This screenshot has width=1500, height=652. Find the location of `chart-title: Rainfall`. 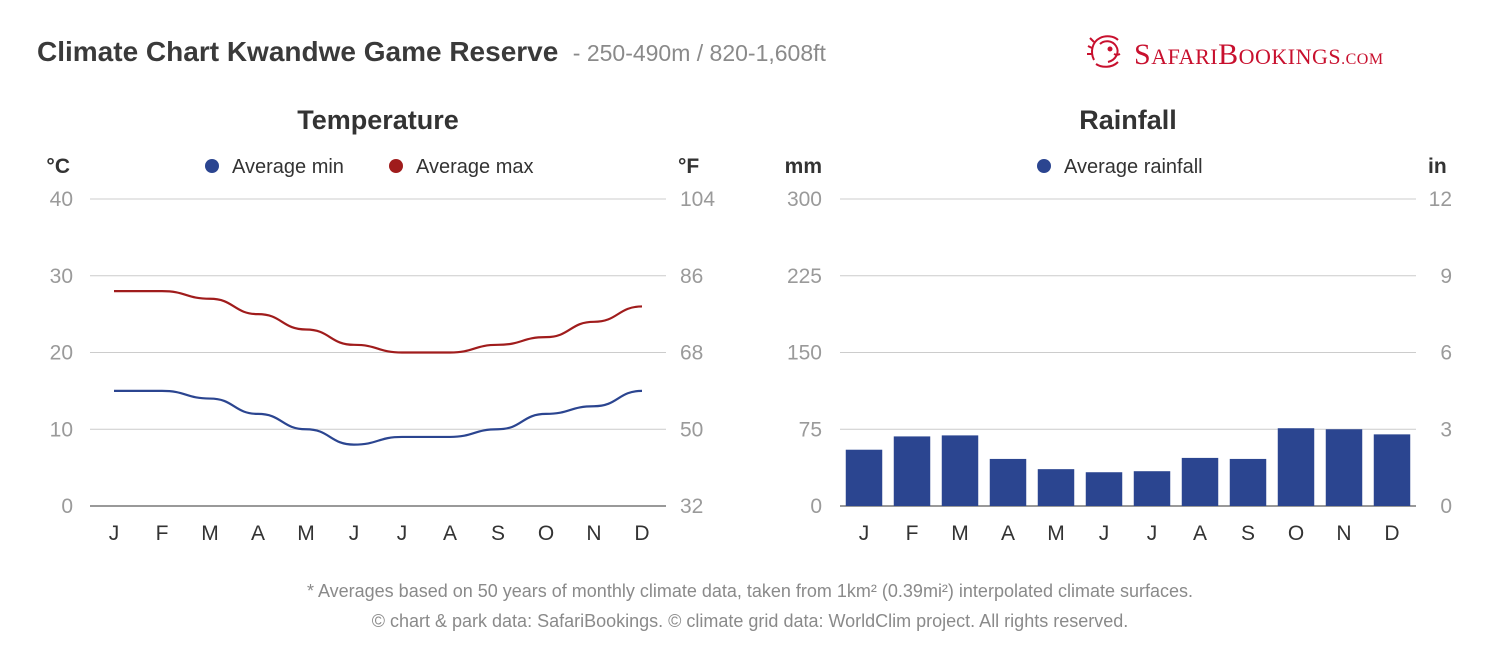

chart-title: Rainfall is located at coordinates (1128, 120).